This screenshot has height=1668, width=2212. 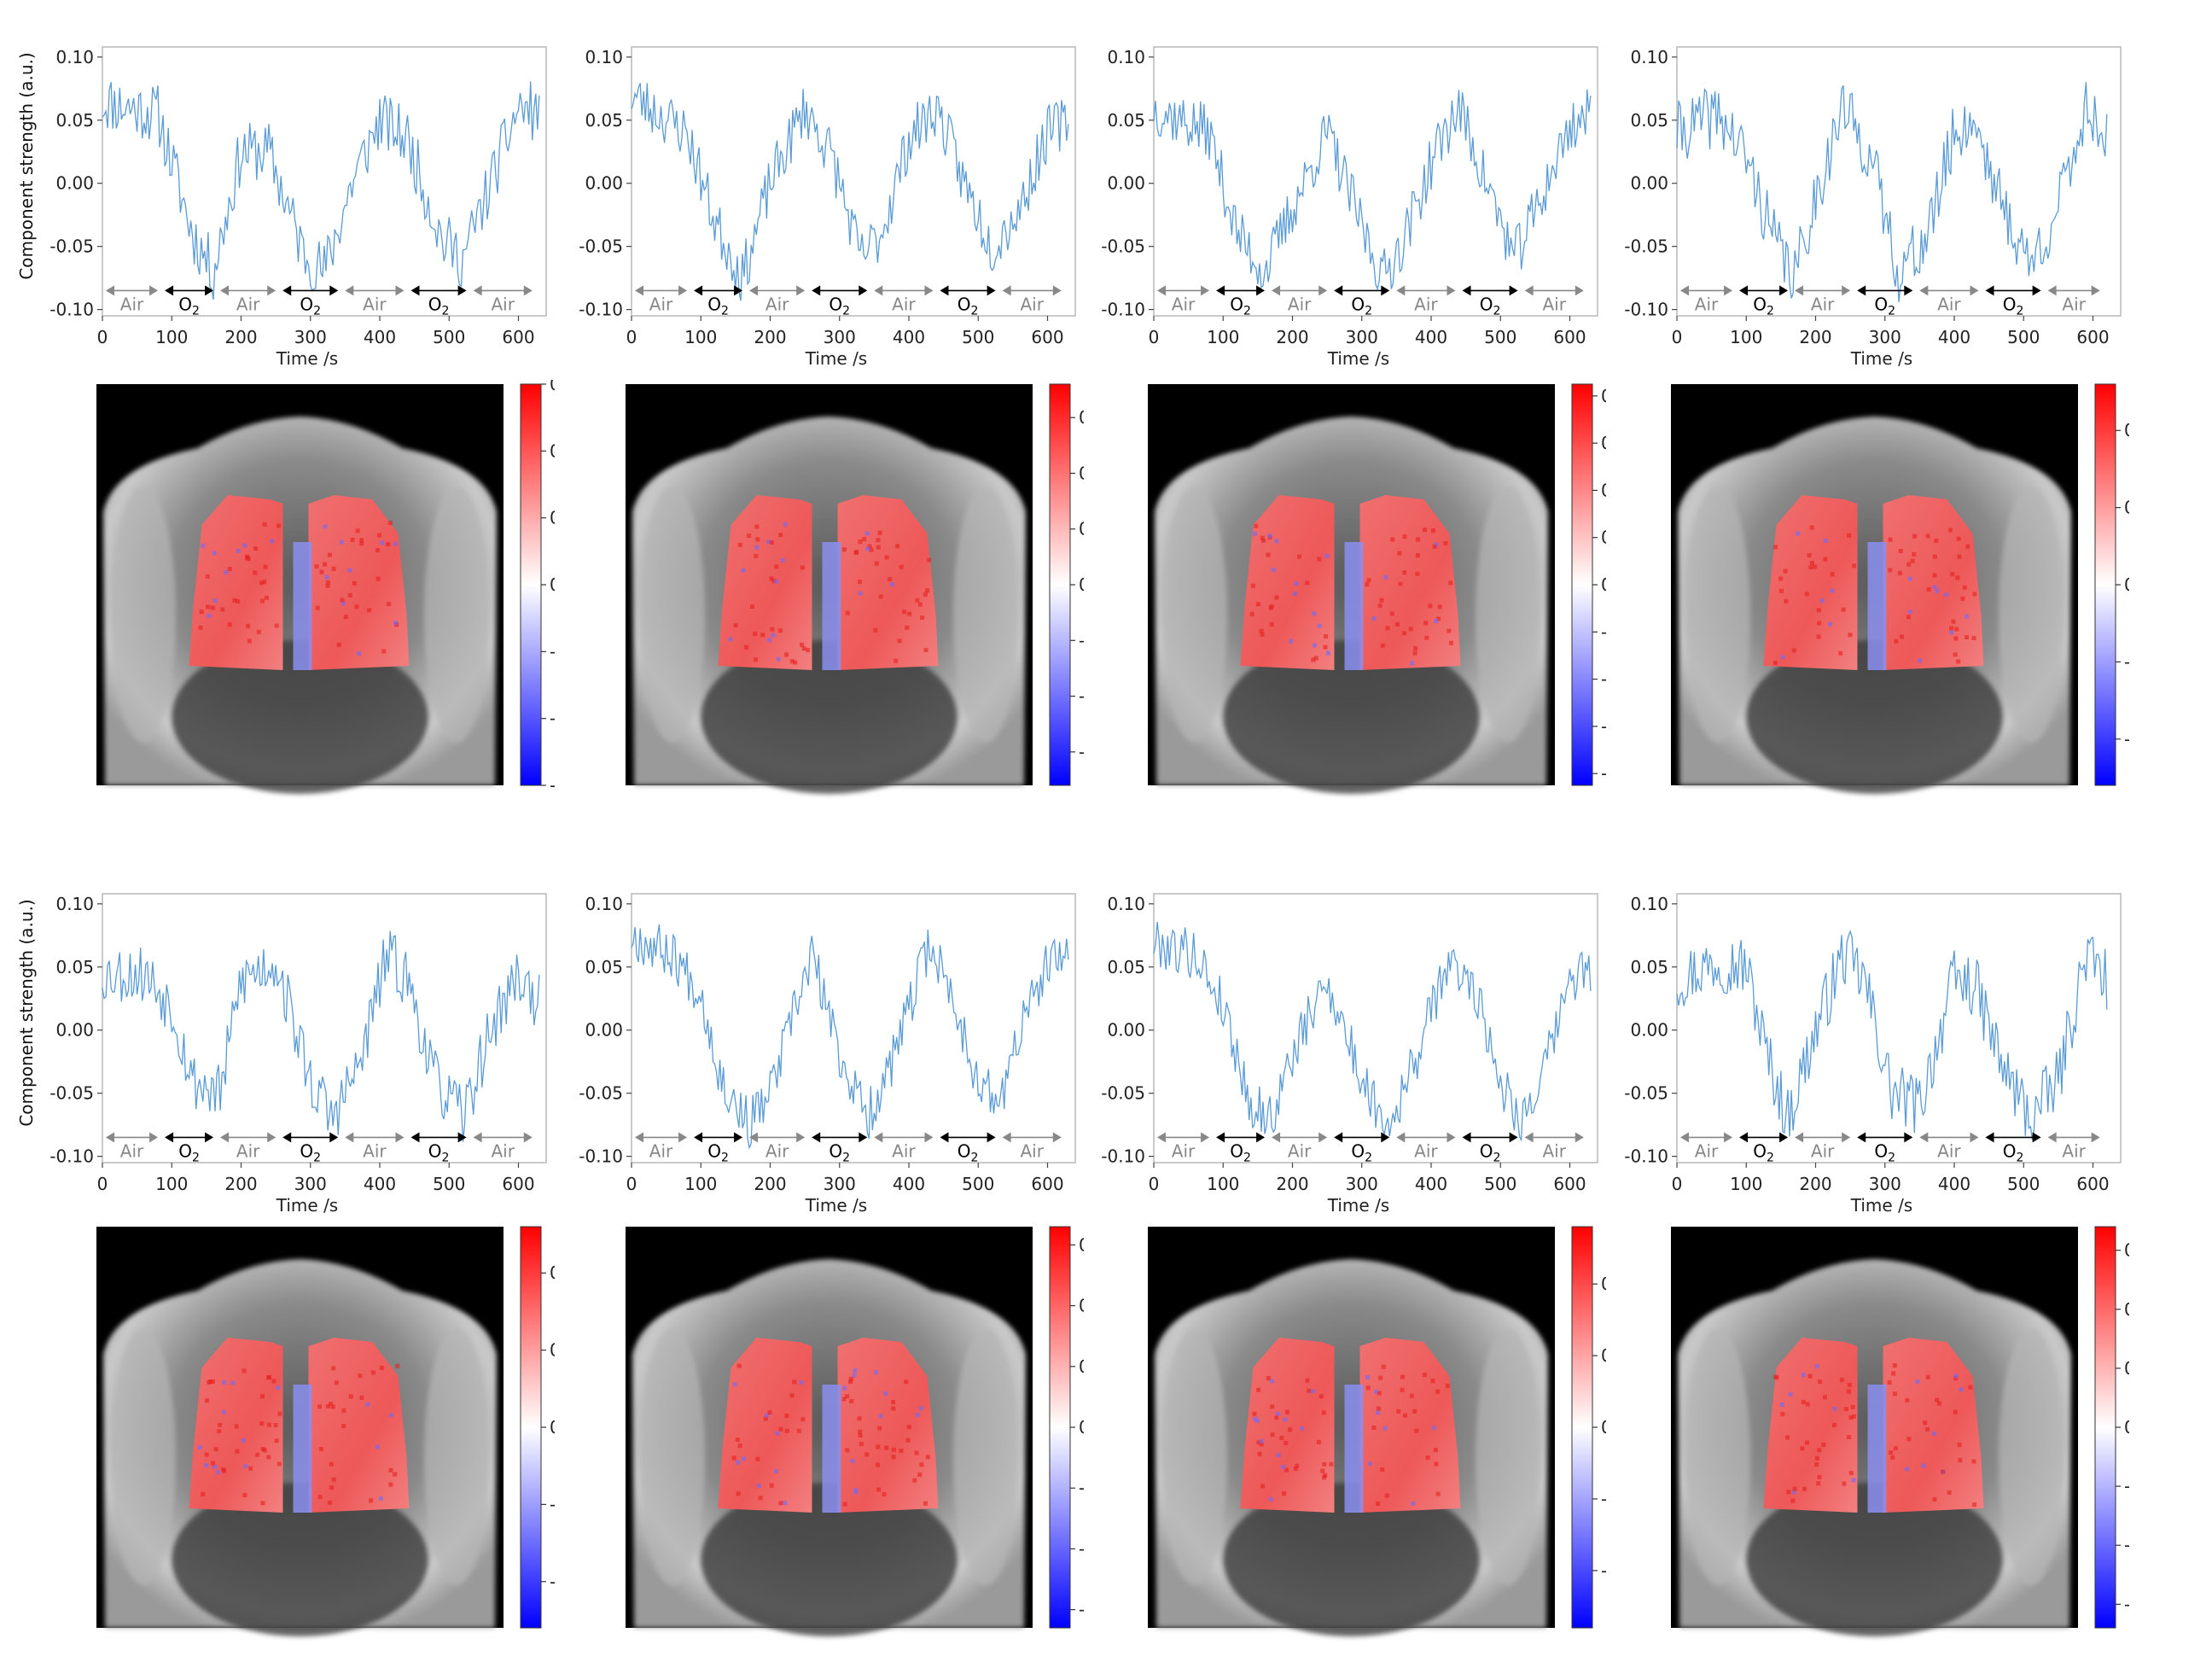 I want to click on colorbar-tick-label: -0.04, so click(x=1603, y=679).